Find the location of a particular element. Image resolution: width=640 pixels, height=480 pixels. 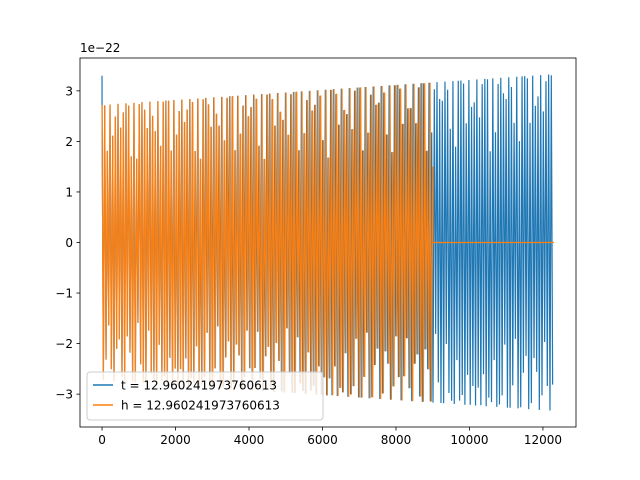

x-tick-label: 2000 is located at coordinates (175, 440).